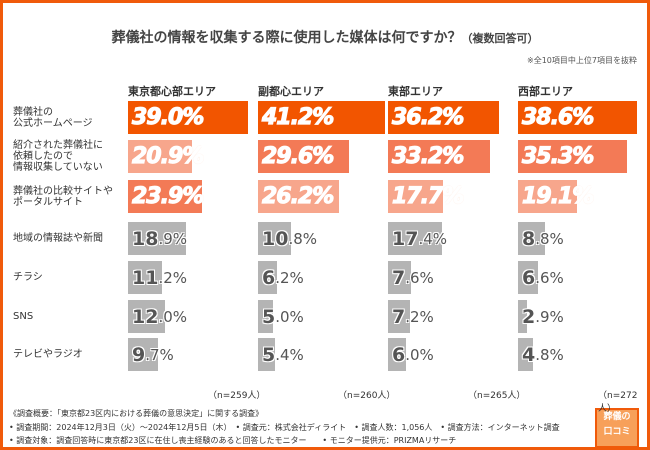  Describe the element at coordinates (428, 156) in the screenshot. I see `data-label: 33.2%` at that location.